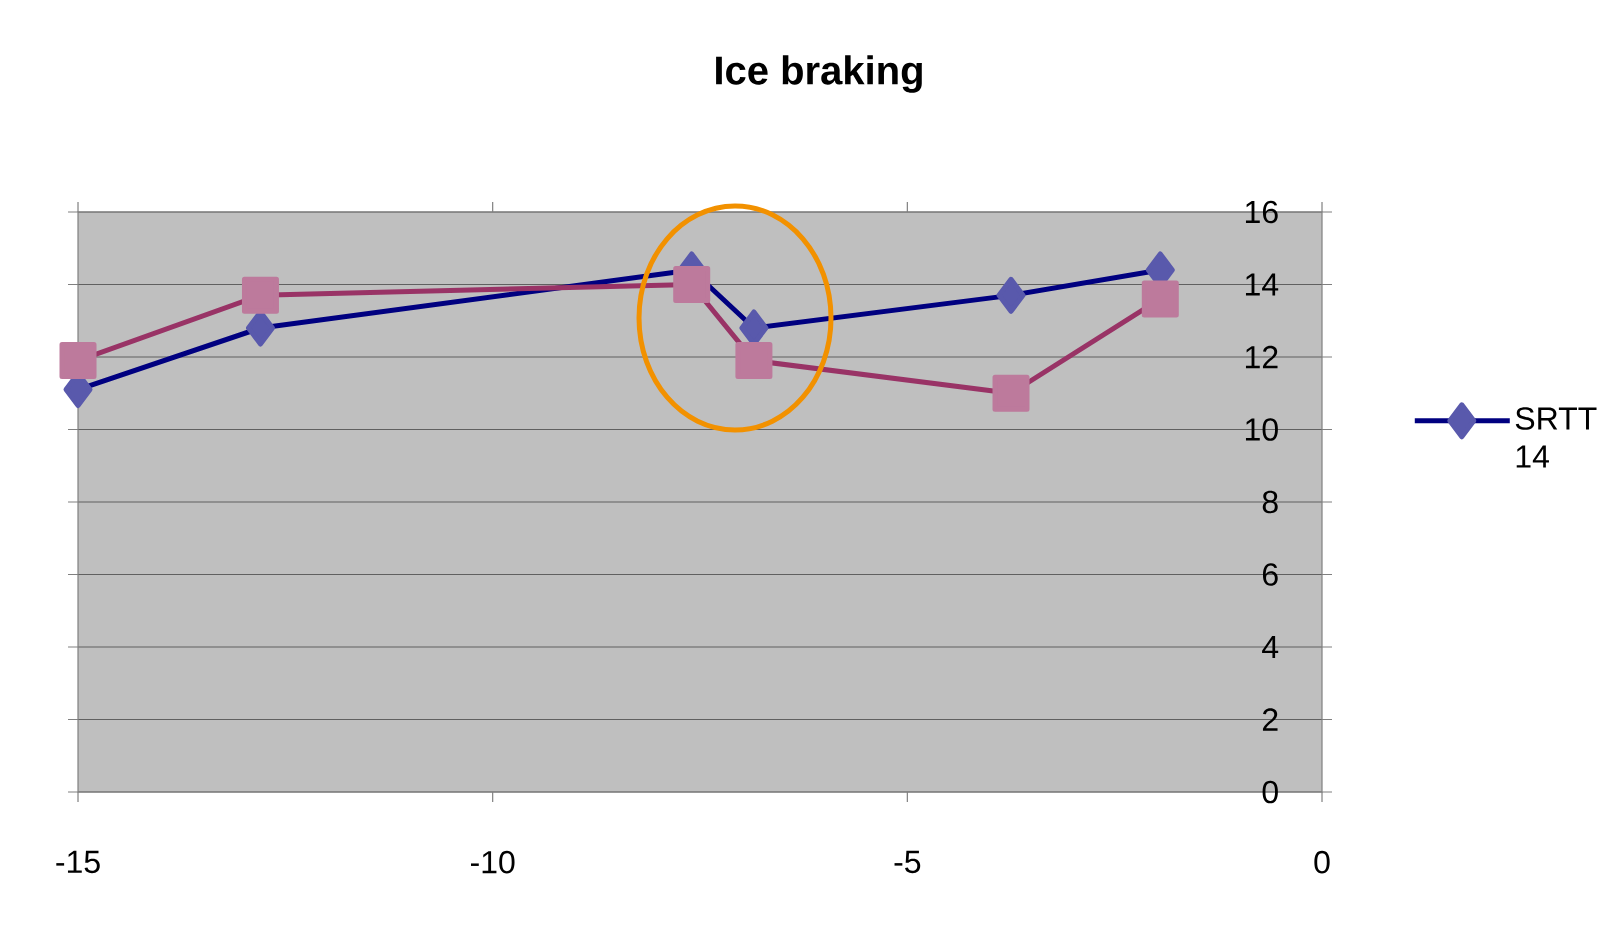  What do you see at coordinates (1261, 357) in the screenshot?
I see `y-tick-label: 12` at bounding box center [1261, 357].